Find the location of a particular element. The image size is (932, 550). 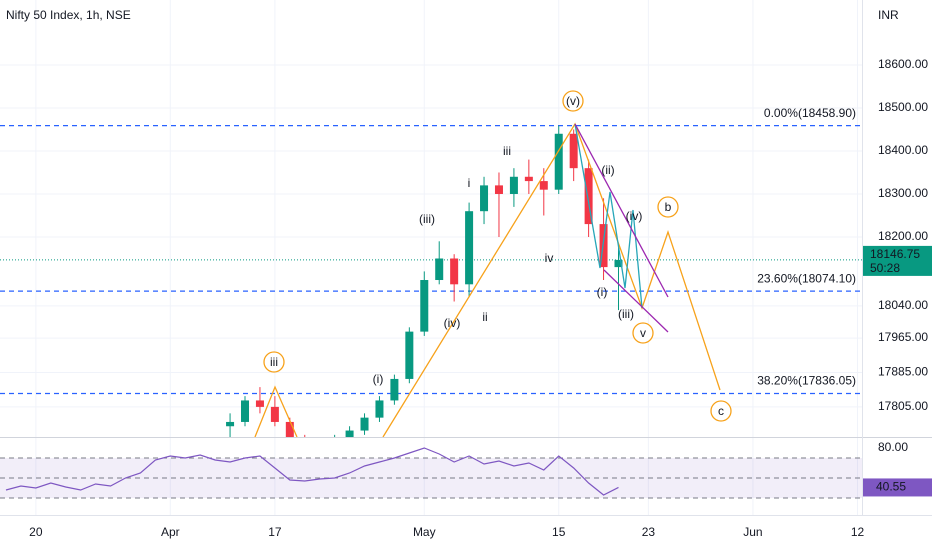

countdown: 50:28 is located at coordinates (885, 268).